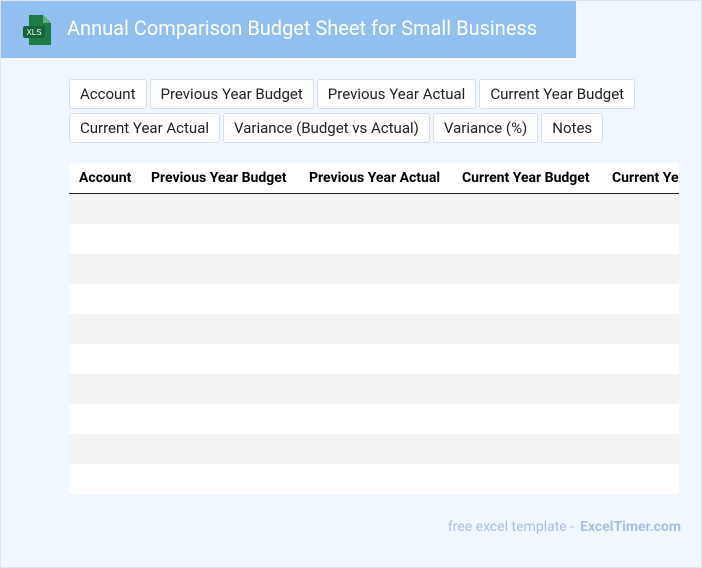 This screenshot has width=702, height=568. Describe the element at coordinates (630, 527) in the screenshot. I see `footer-brand: ExcelTimer.com` at that location.